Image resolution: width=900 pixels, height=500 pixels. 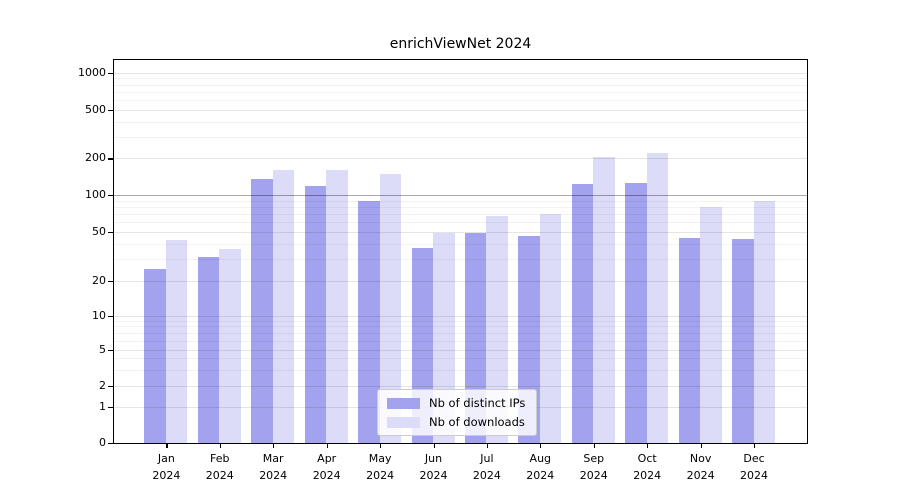 What do you see at coordinates (92, 72) in the screenshot?
I see `y-tick-label: 1000` at bounding box center [92, 72].